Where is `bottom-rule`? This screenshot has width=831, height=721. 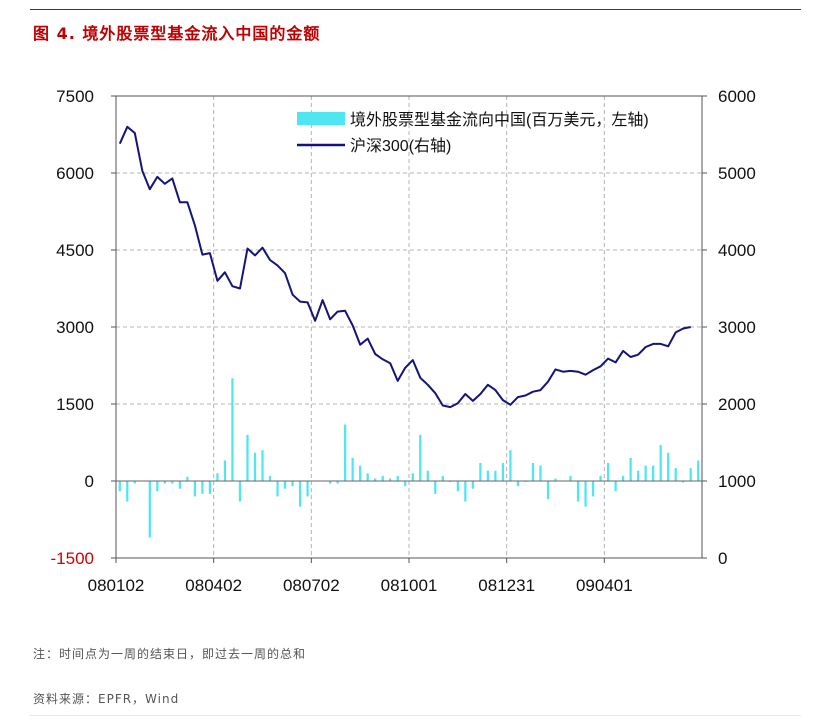
bottom-rule is located at coordinates (415, 715).